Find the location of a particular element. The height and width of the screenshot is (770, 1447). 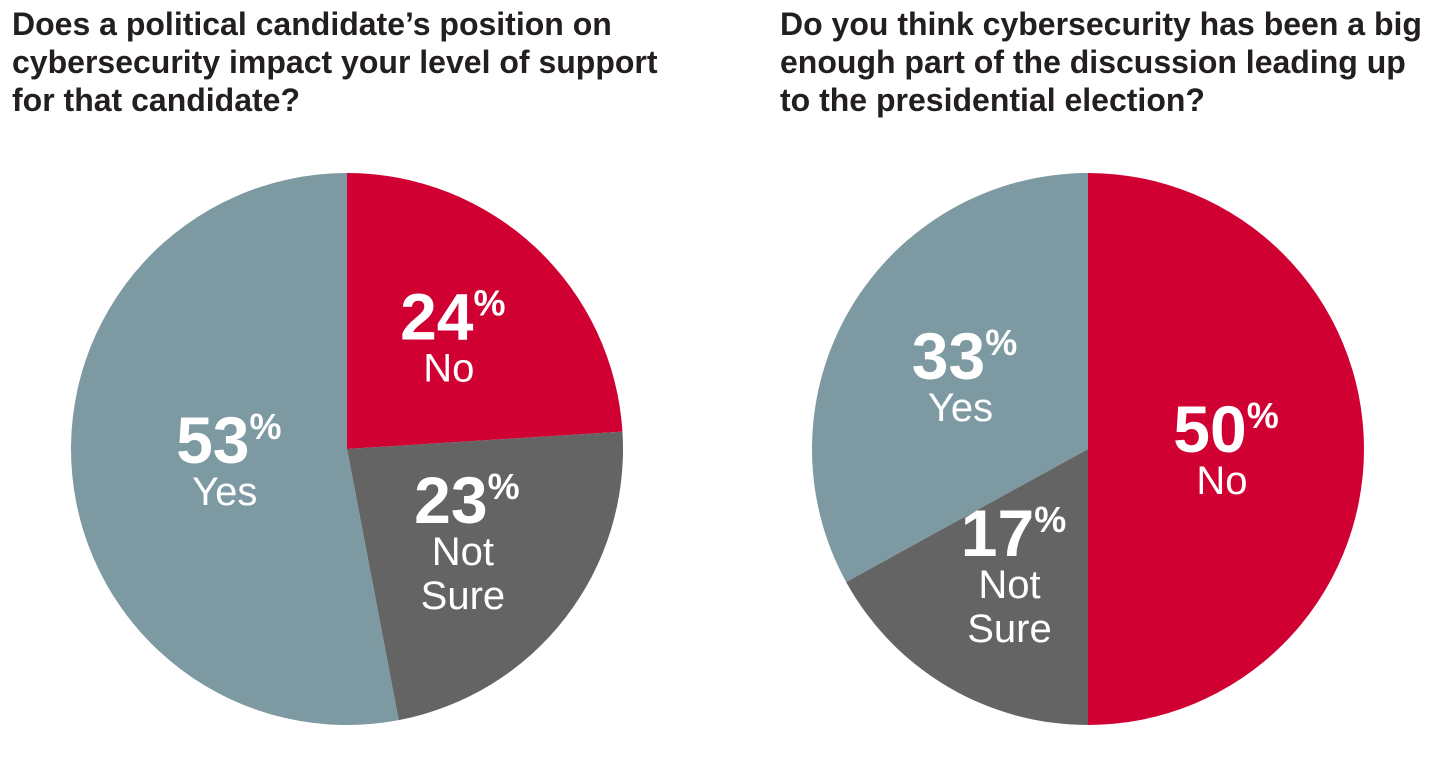

chart-title-line: for that candidate? is located at coordinates (156, 100).